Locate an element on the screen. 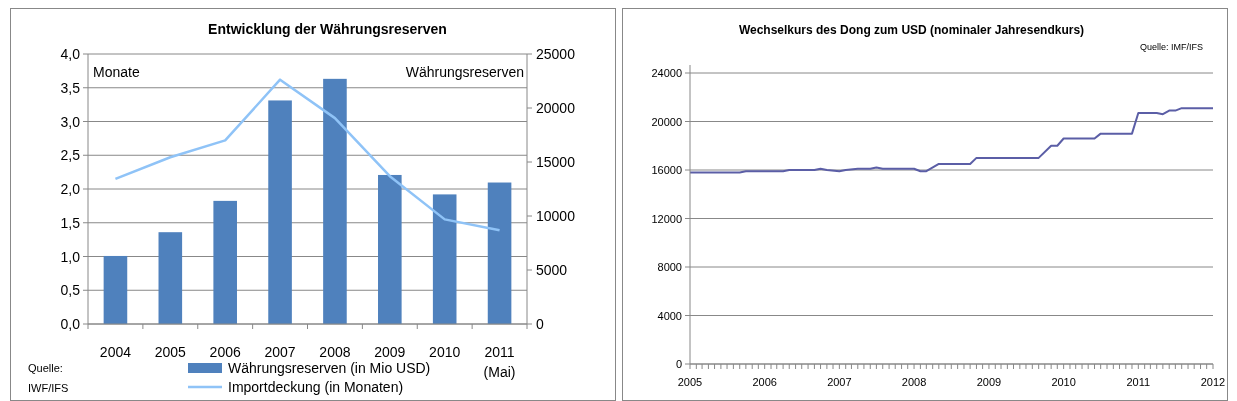  x-tick-label: 2012 is located at coordinates (1213, 382).